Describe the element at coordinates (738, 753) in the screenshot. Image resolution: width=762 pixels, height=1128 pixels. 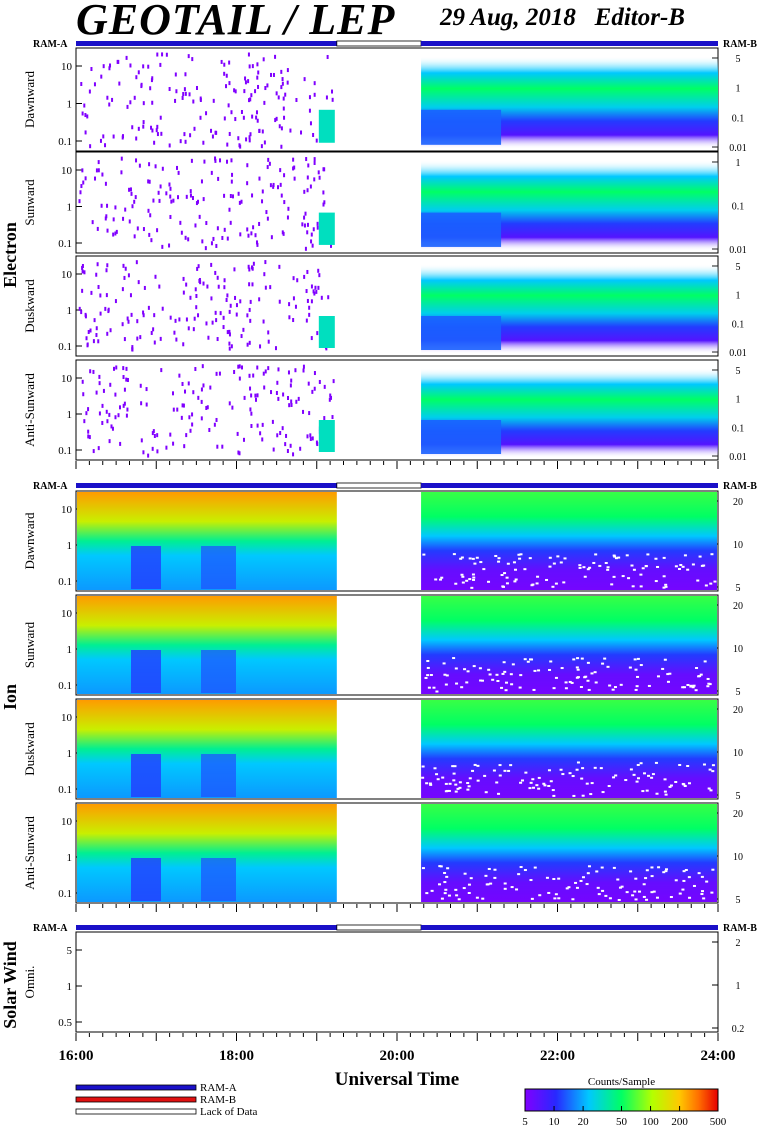
I see `y2-tick-label: 10` at that location.